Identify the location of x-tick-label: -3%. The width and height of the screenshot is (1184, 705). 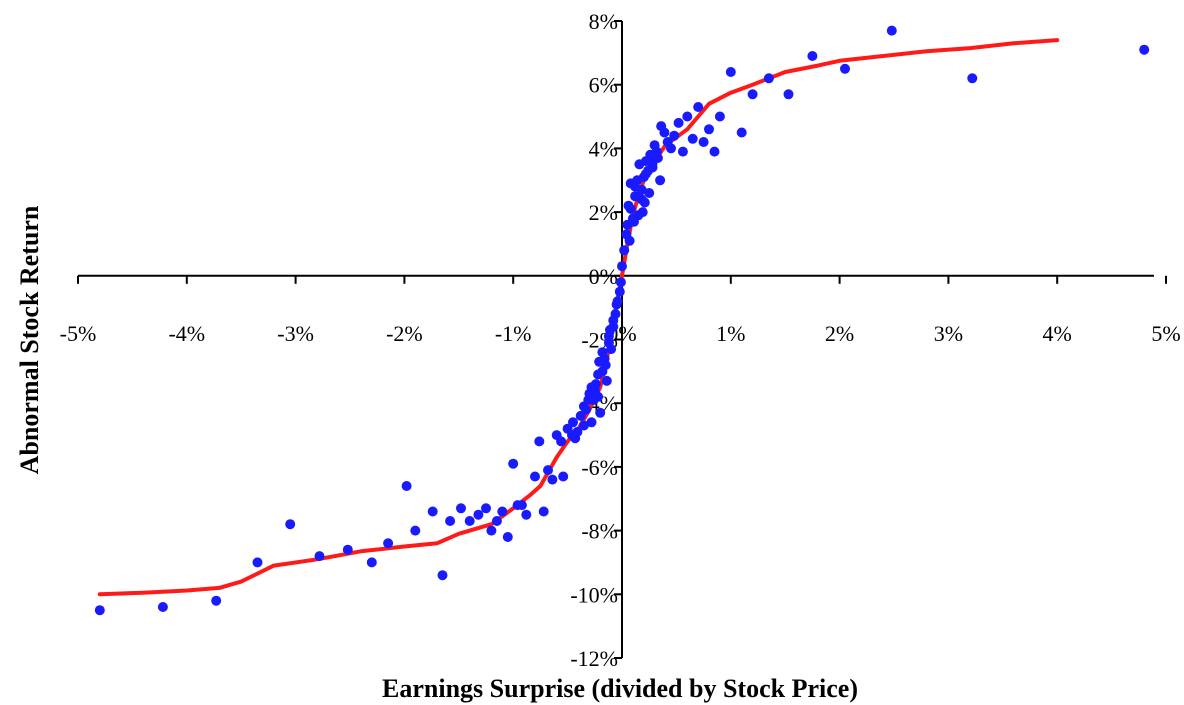
(295, 333).